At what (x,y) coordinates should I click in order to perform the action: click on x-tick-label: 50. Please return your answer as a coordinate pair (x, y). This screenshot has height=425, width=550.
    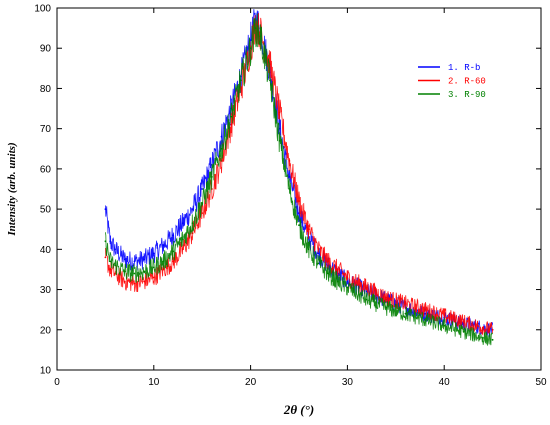
    Looking at the image, I should click on (541, 382).